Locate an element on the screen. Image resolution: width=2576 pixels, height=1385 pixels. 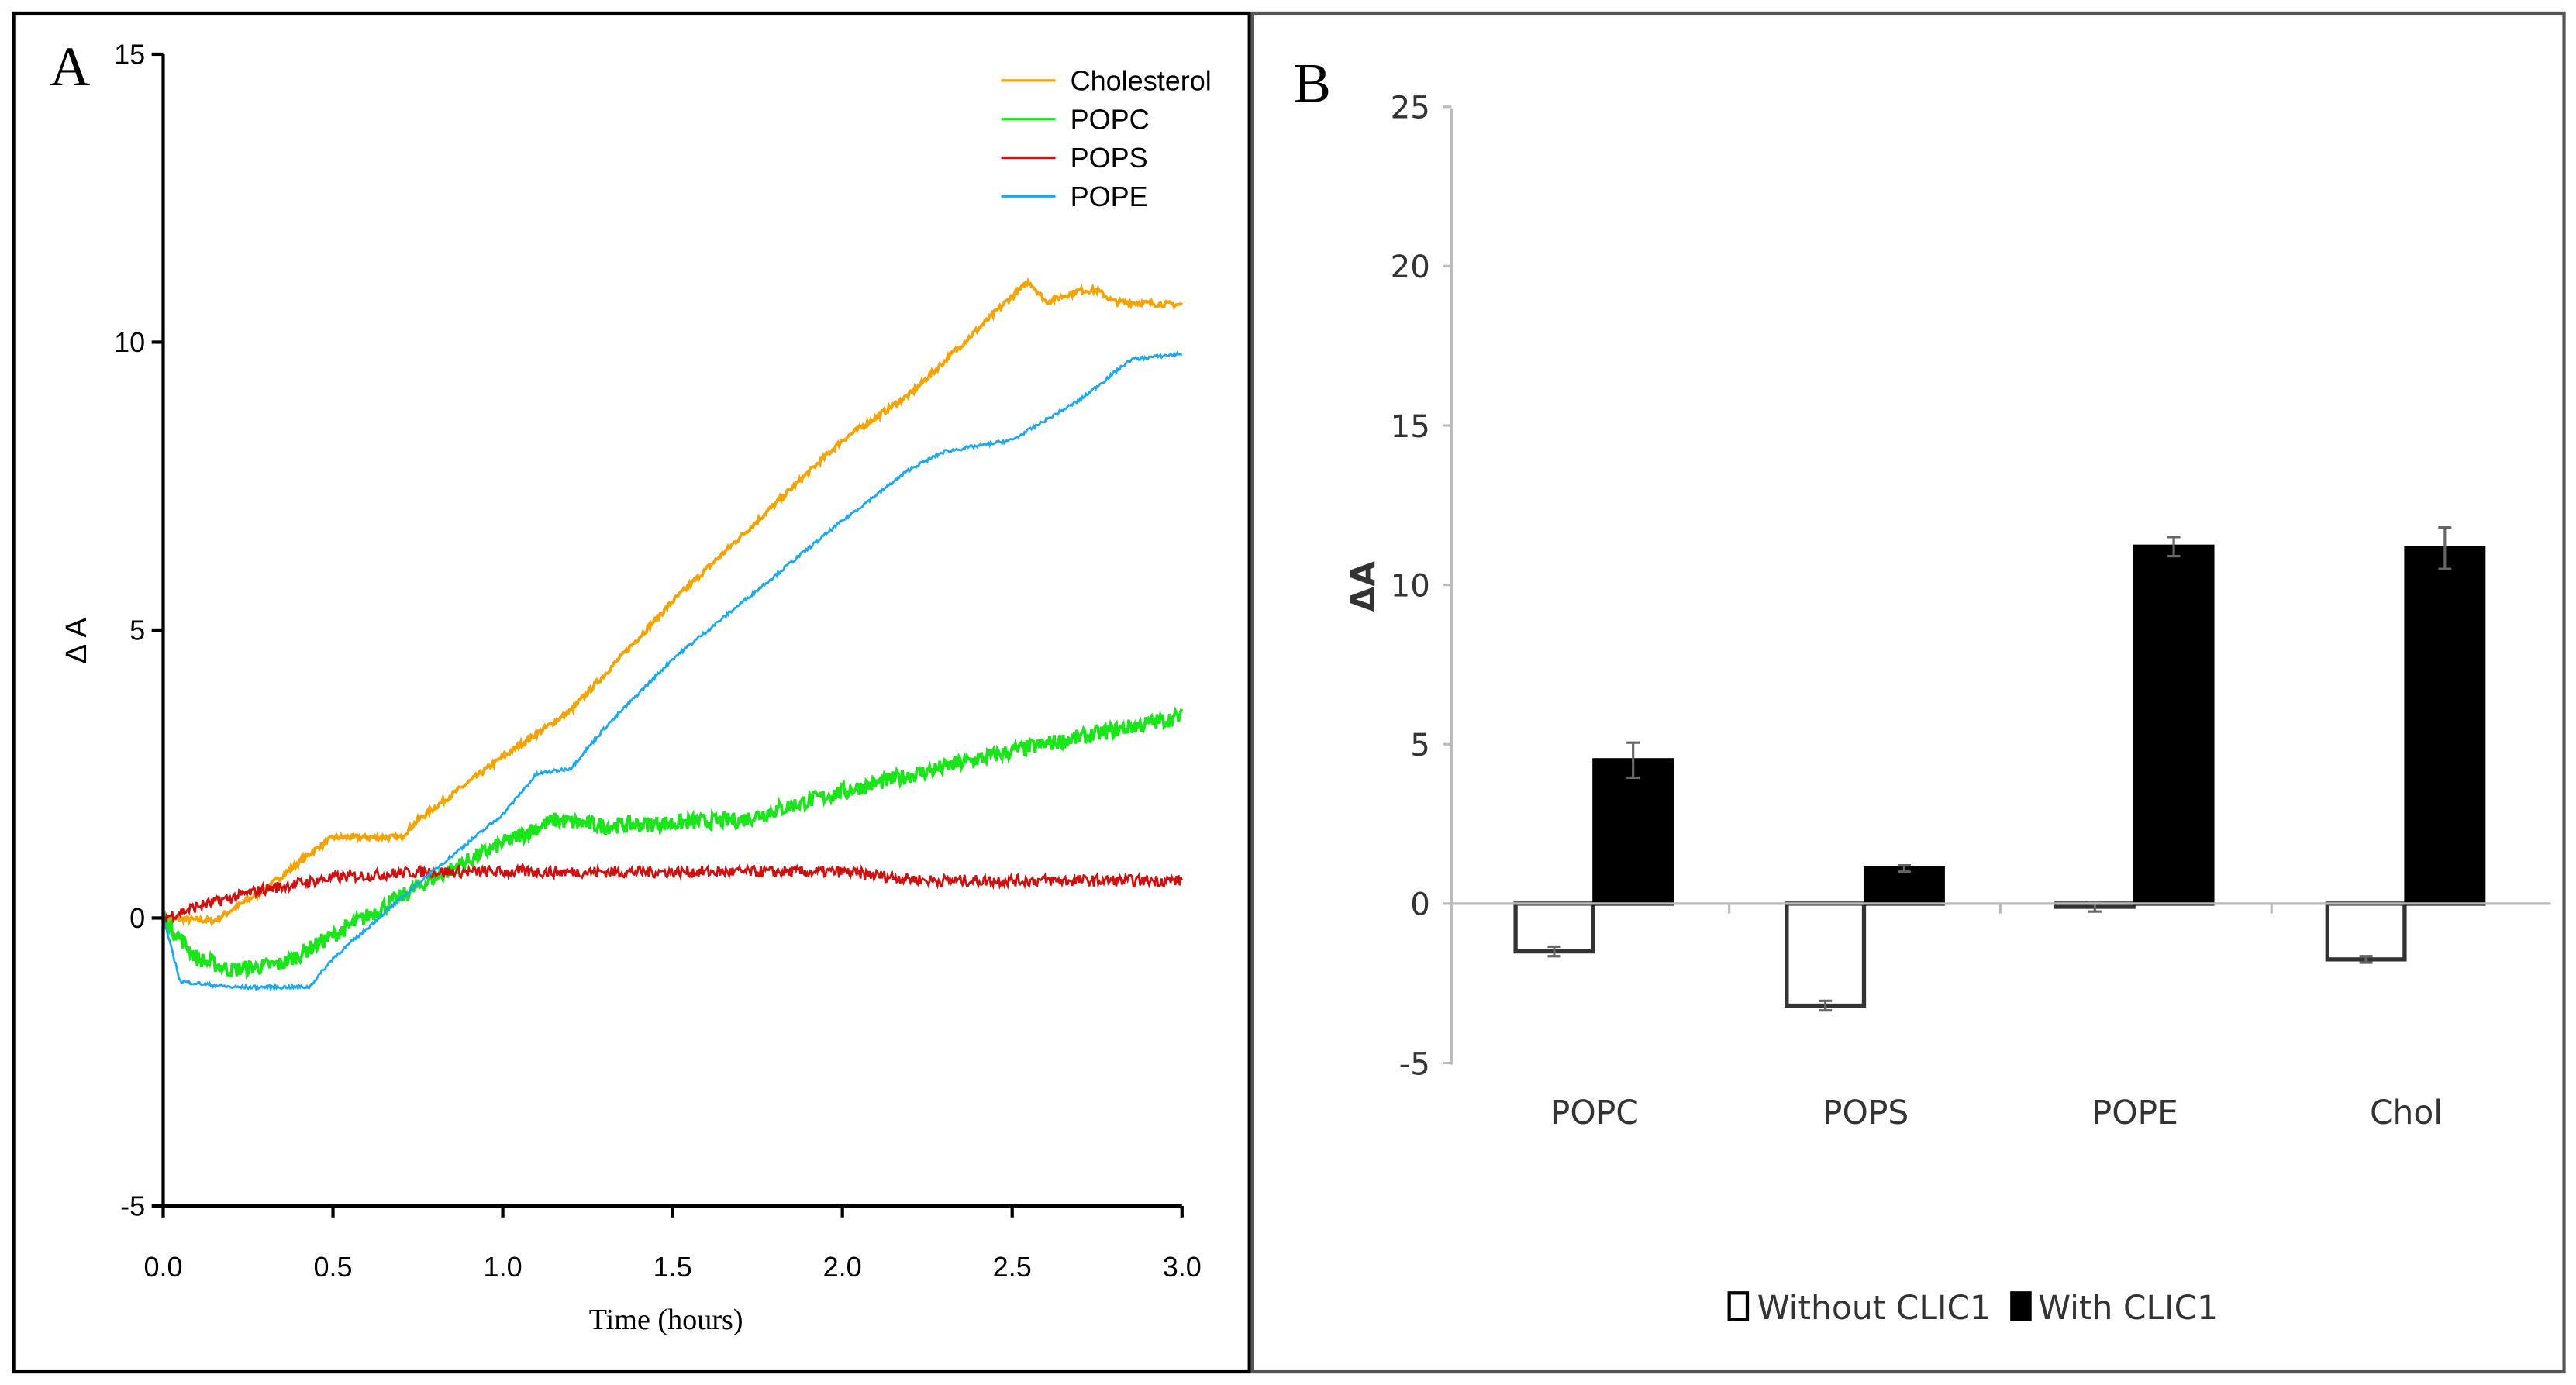
x-tick-label: 0.0 is located at coordinates (162, 1267).